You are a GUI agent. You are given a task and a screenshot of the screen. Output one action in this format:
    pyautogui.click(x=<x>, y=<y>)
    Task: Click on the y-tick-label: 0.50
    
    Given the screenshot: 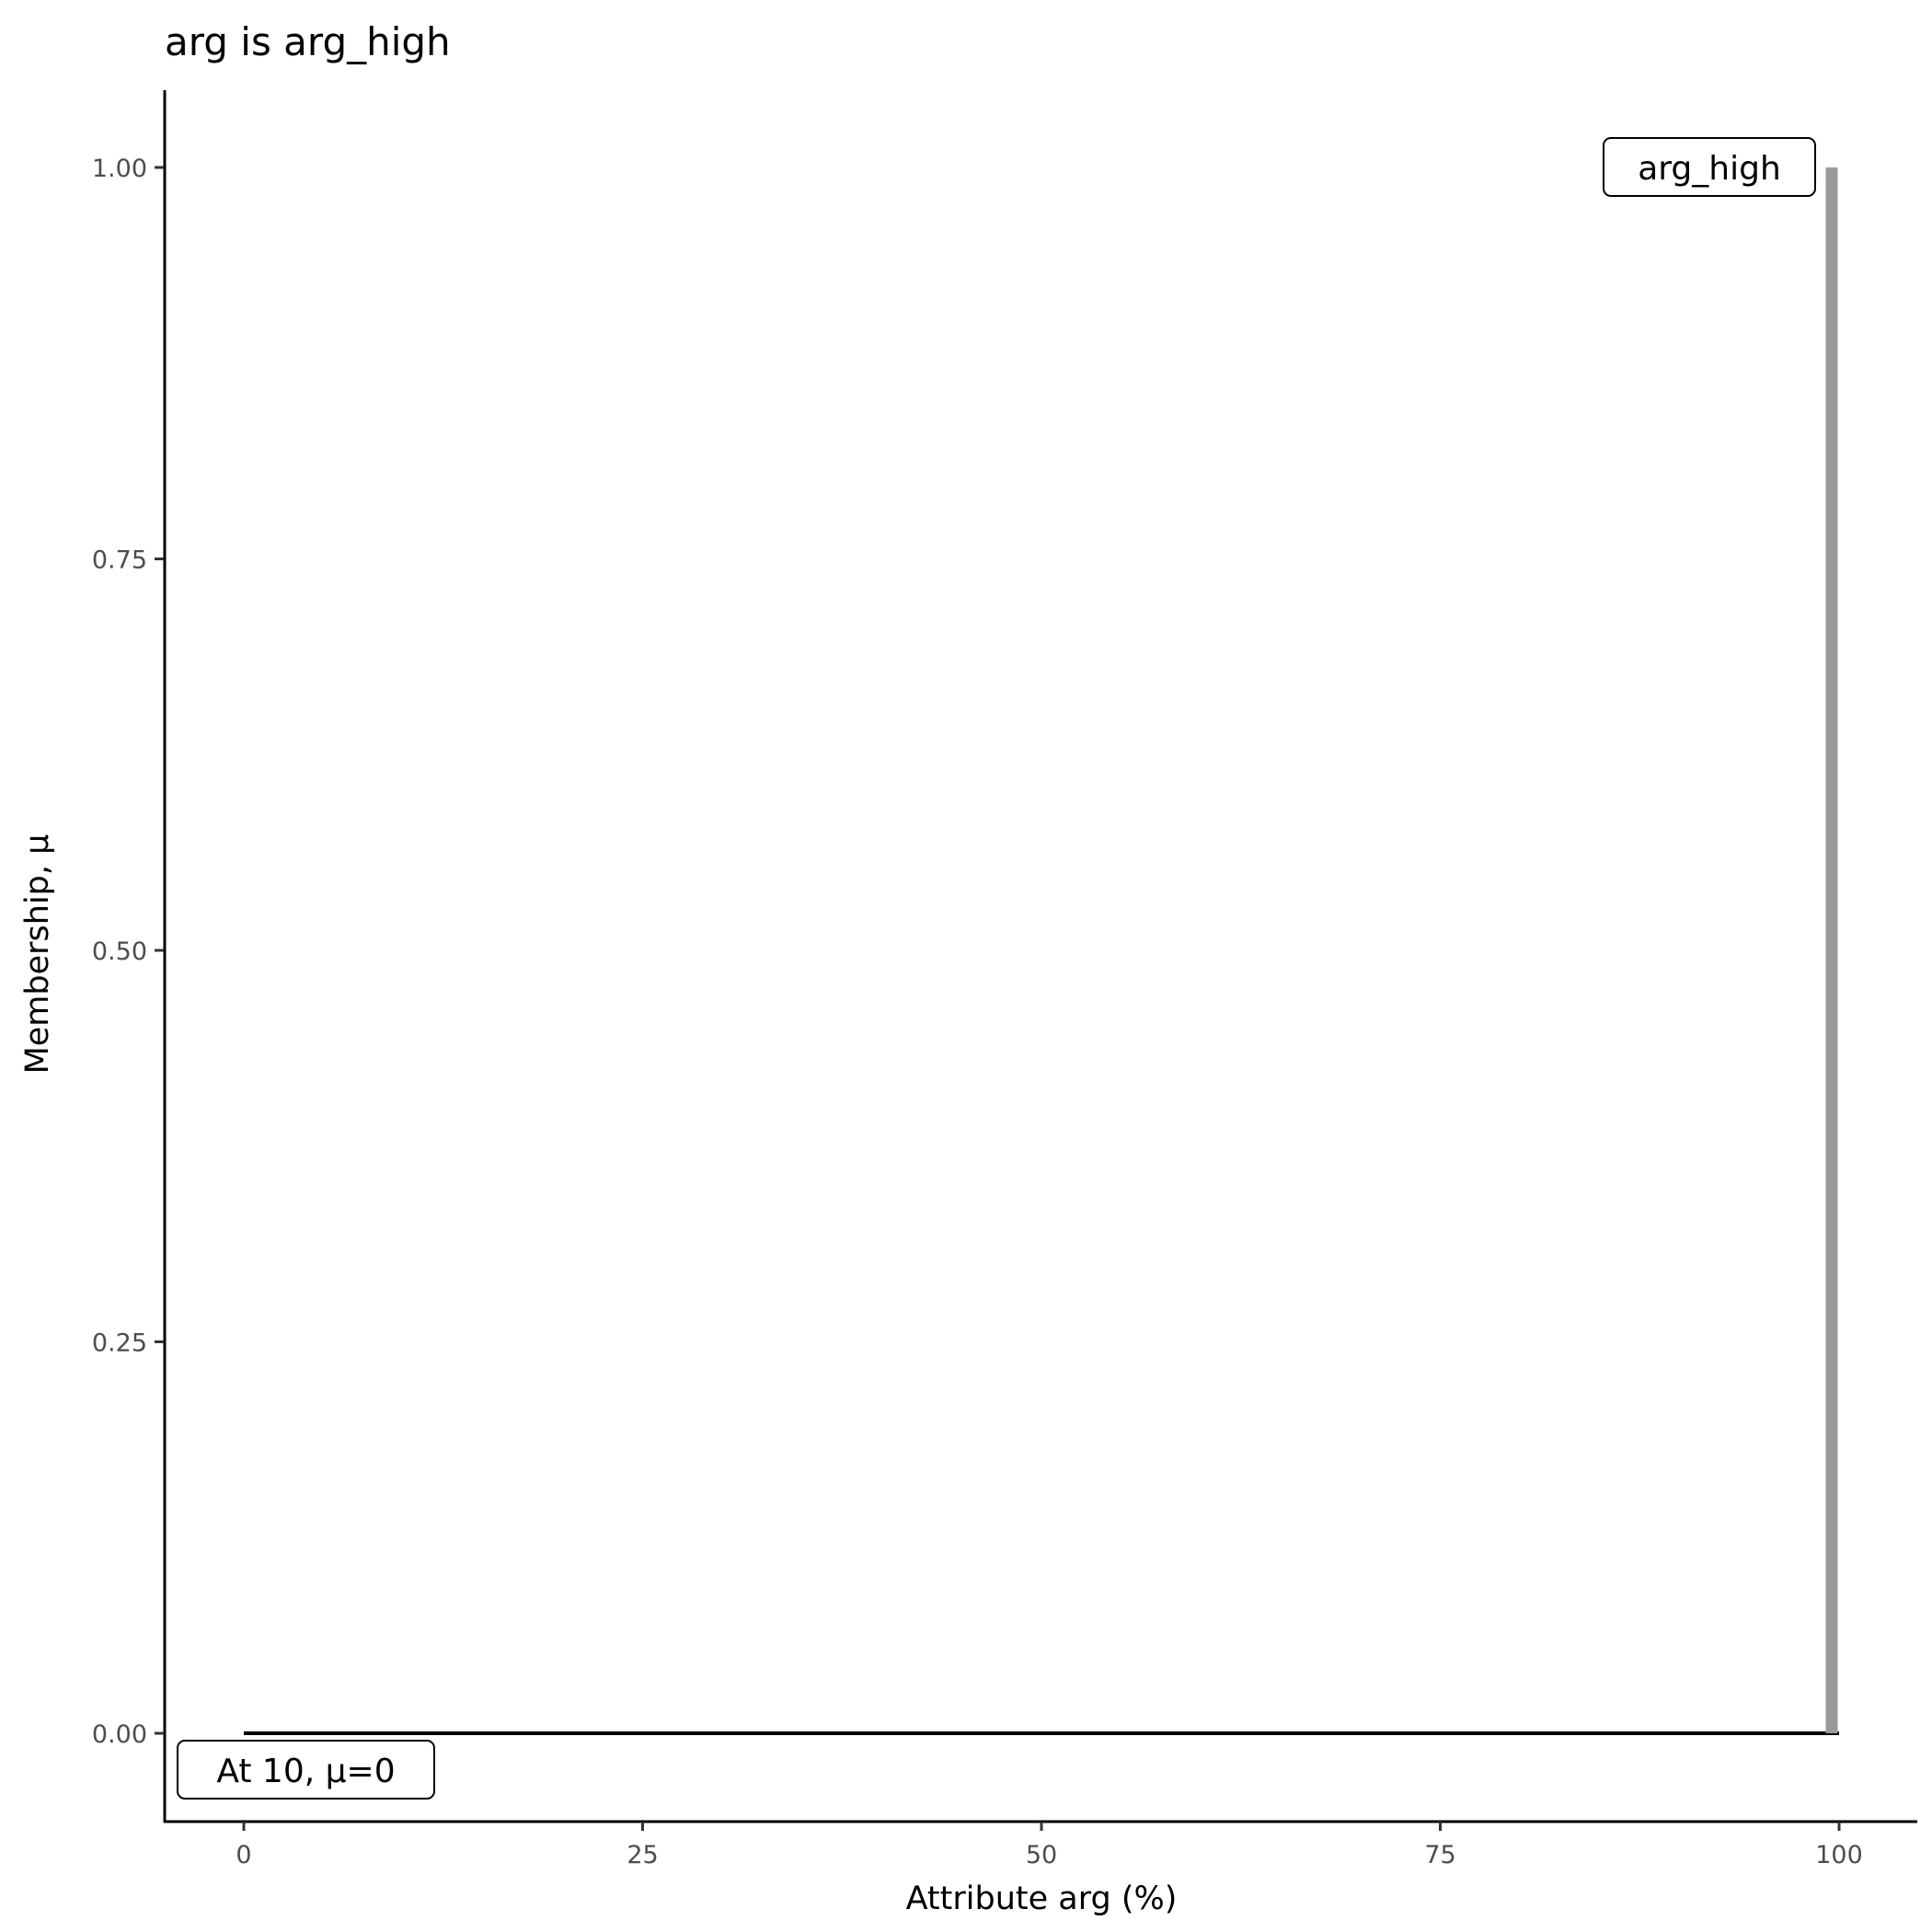 What is the action you would take?
    pyautogui.click(x=120, y=951)
    